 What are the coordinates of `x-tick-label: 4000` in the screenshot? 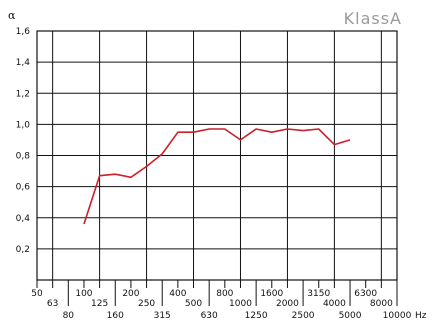 It's located at (334, 304).